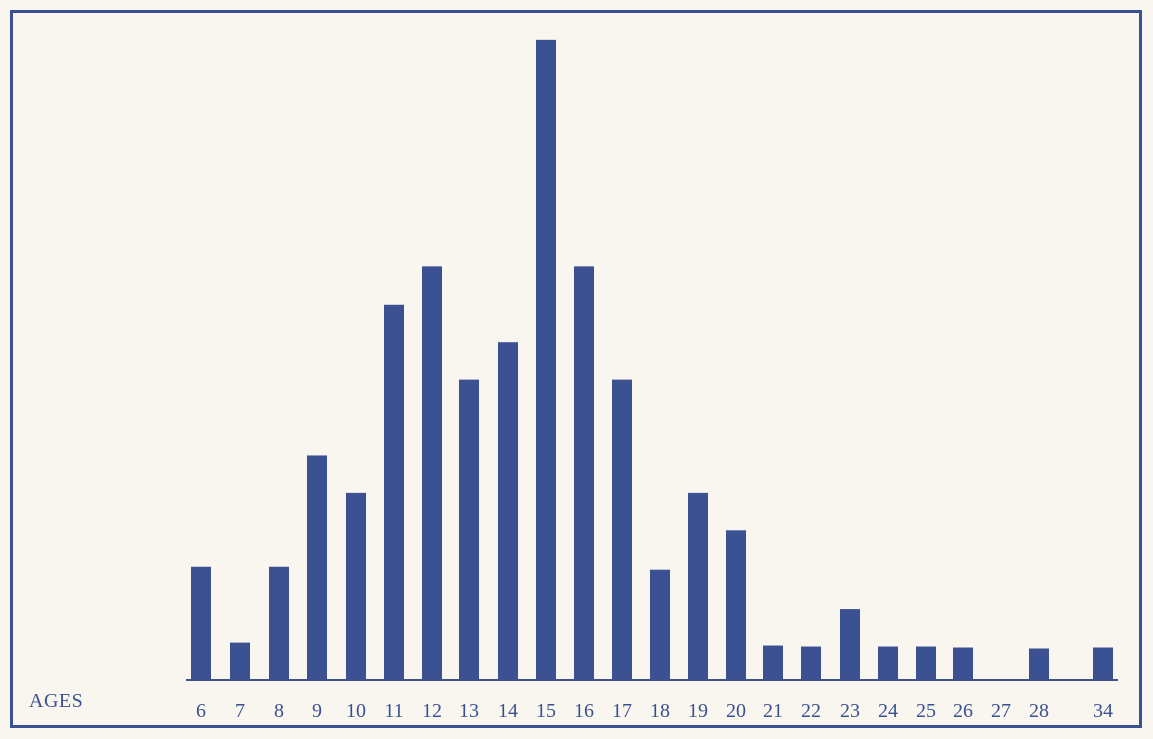 The image size is (1153, 739). What do you see at coordinates (240, 711) in the screenshot?
I see `x-tick-label-7: 7` at bounding box center [240, 711].